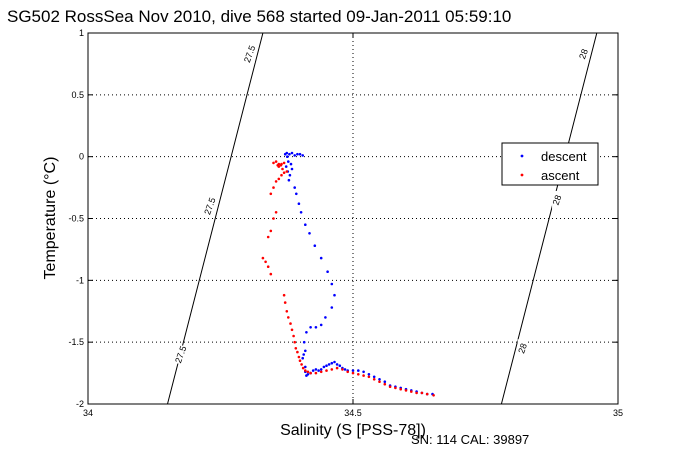  I want to click on footnote: SN: 114 CAL: 39897, so click(470, 439).